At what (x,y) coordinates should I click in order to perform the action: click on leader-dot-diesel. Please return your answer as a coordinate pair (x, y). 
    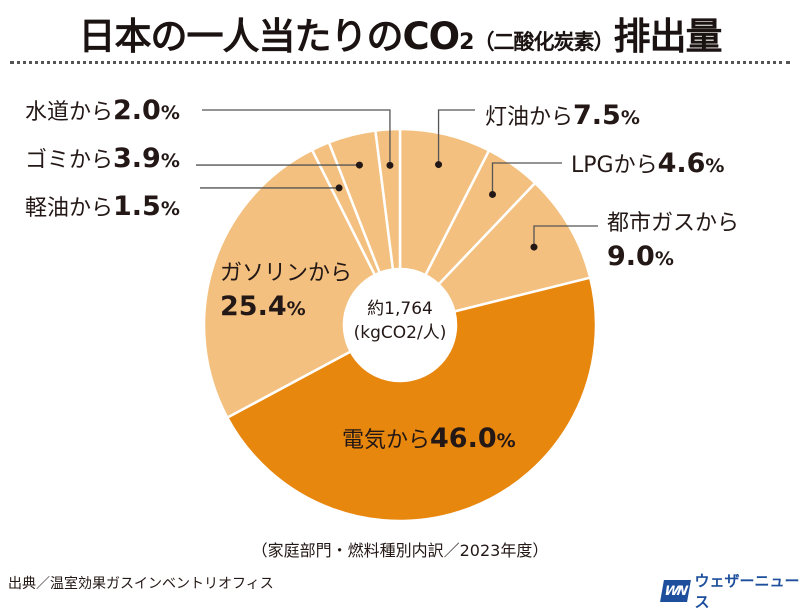
    Looking at the image, I should click on (339, 188).